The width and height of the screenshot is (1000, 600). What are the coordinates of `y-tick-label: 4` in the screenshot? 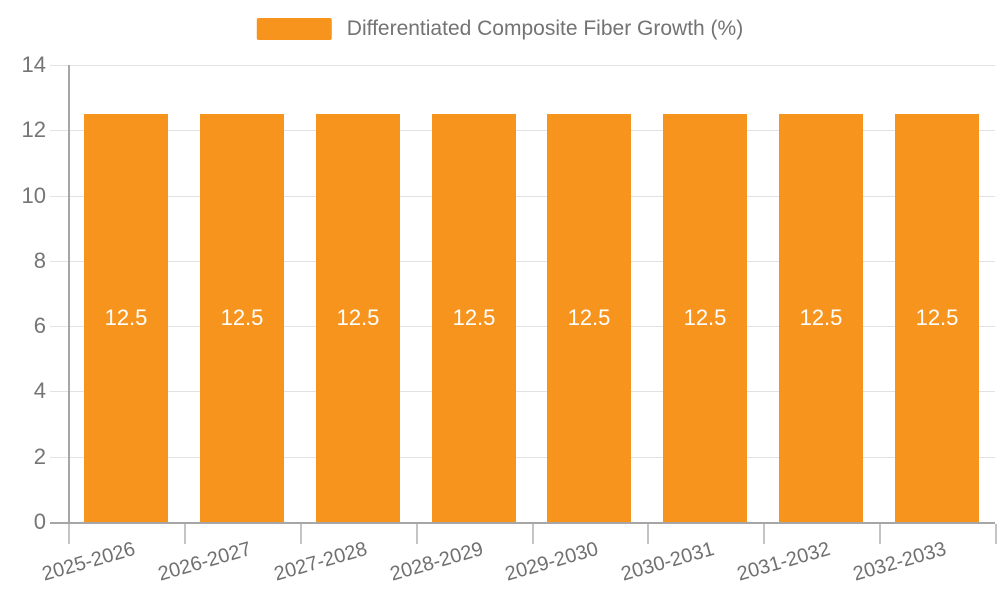 It's located at (39, 390).